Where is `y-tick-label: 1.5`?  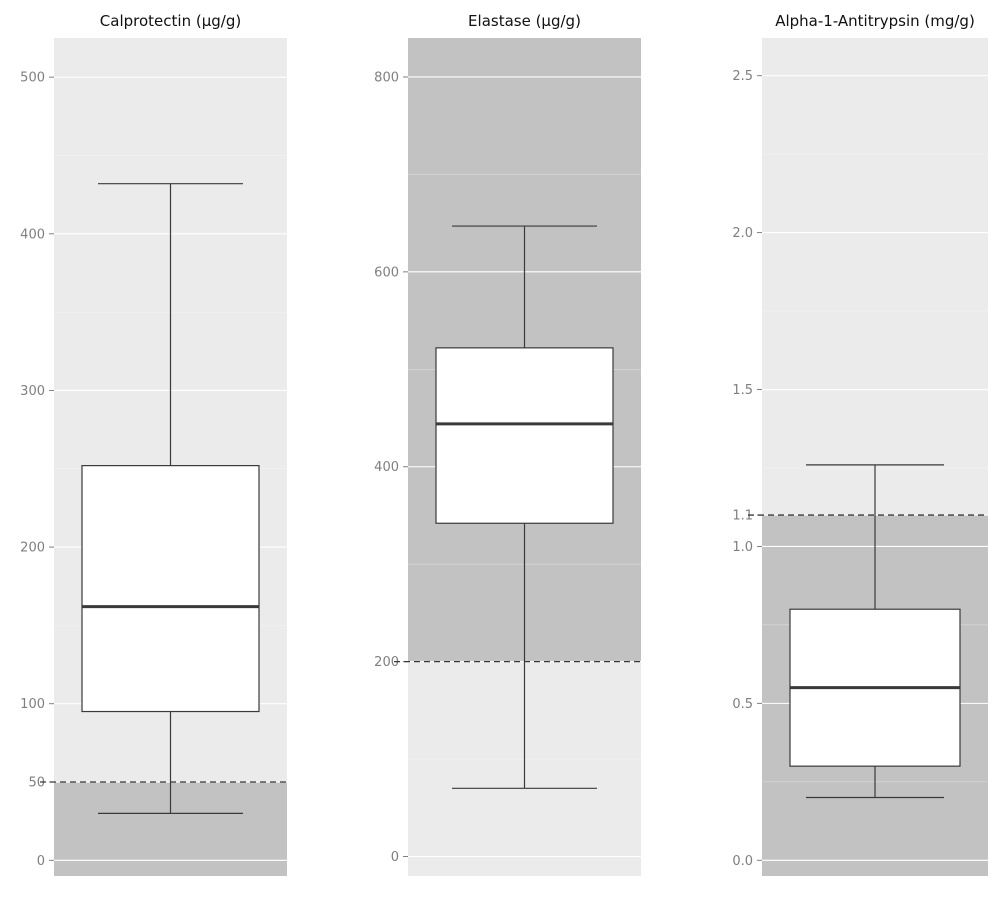 y-tick-label: 1.5 is located at coordinates (742, 390).